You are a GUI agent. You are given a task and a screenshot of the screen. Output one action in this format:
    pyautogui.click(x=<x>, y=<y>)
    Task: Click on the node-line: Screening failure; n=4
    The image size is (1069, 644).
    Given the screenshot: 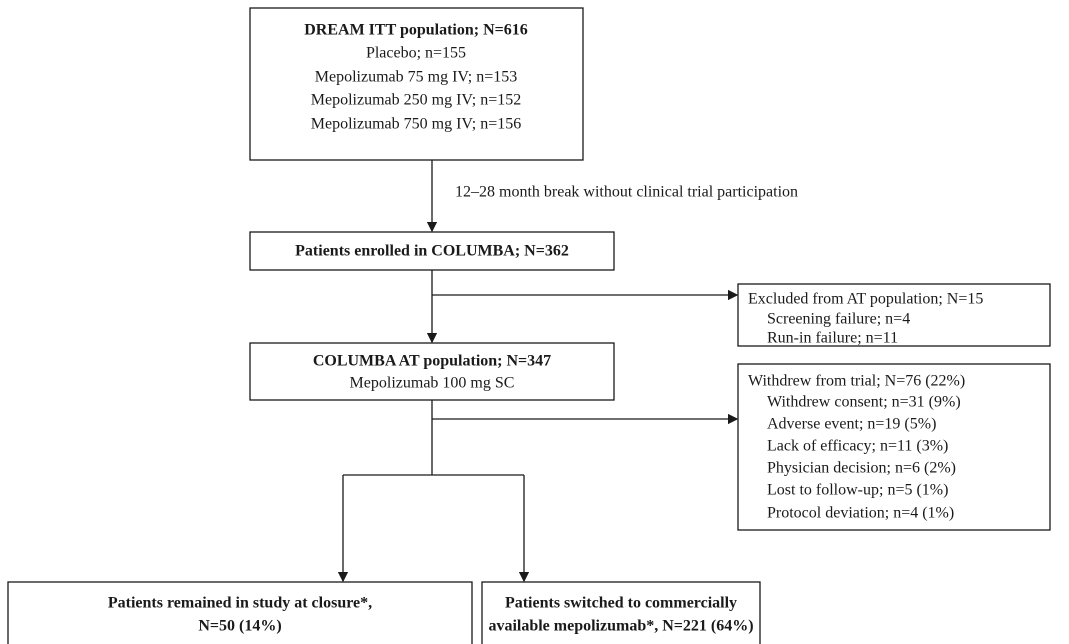 What is the action you would take?
    pyautogui.click(x=838, y=319)
    